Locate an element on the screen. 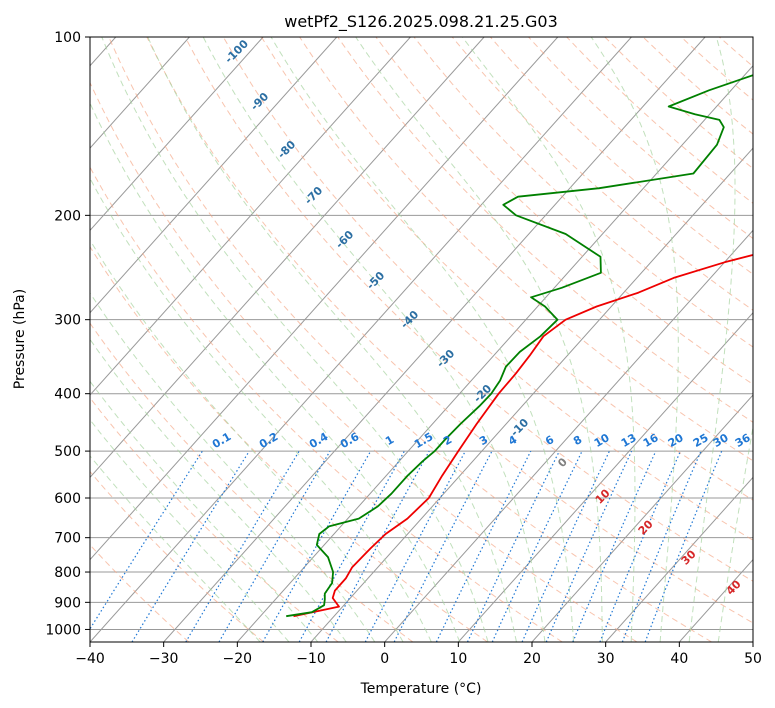 The width and height of the screenshot is (775, 708). x-tick-label: 50 is located at coordinates (753, 659).